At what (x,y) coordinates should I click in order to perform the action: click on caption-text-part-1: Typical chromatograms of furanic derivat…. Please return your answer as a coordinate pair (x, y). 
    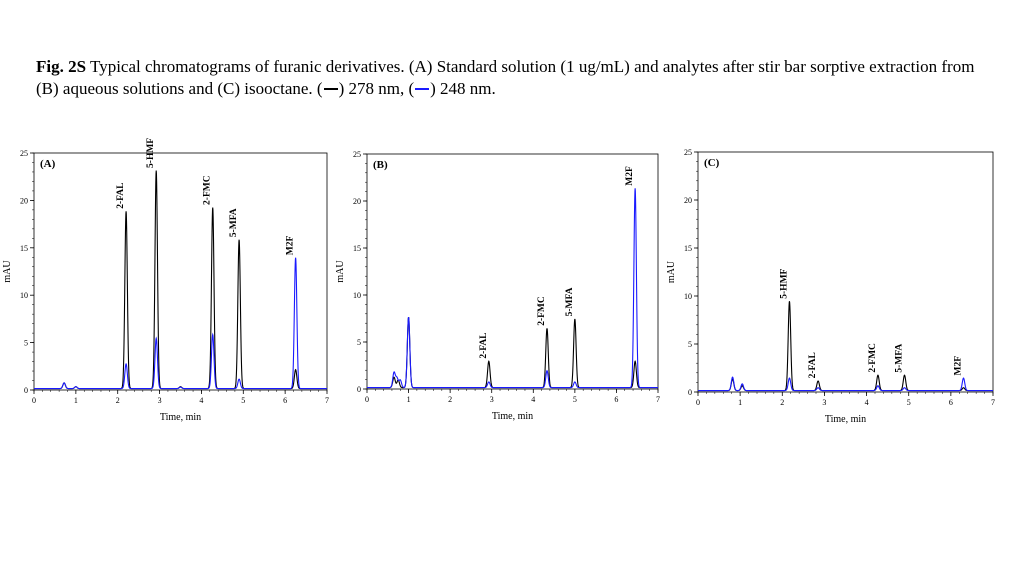
    Looking at the image, I should click on (505, 77).